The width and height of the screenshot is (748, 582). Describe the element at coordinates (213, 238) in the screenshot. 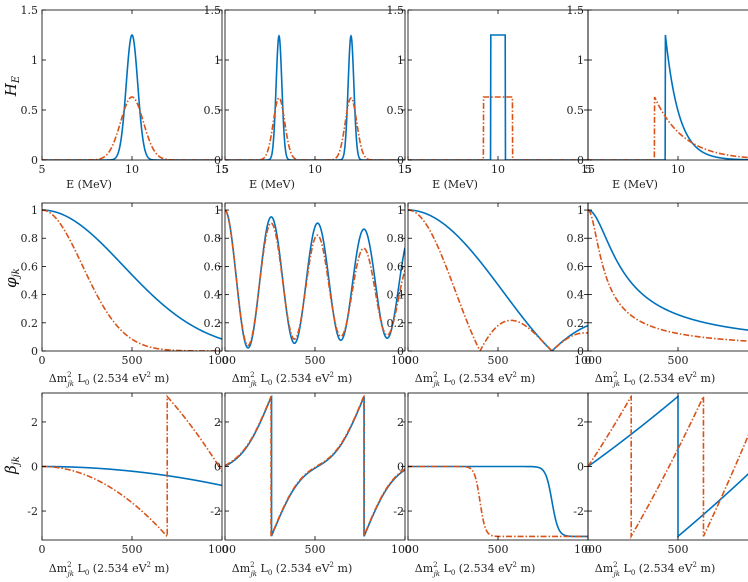

I see `ytick-label-b2-4: 0.8` at that location.